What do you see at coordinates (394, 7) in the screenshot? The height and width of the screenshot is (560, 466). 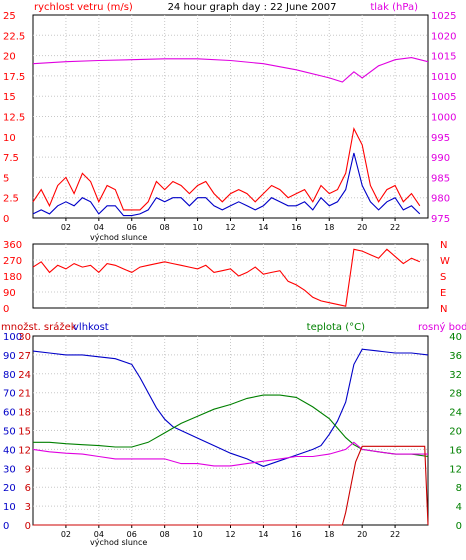 I see `pressure-axis-label: tlak (hPa)` at bounding box center [394, 7].